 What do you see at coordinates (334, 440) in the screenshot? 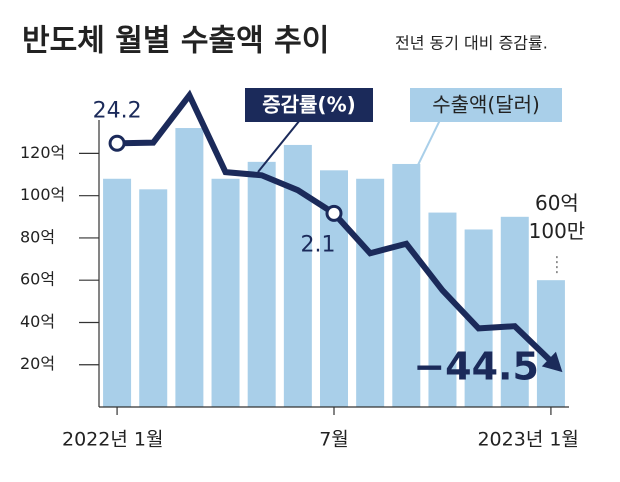
I see `x-tick-label: 7월` at bounding box center [334, 440].